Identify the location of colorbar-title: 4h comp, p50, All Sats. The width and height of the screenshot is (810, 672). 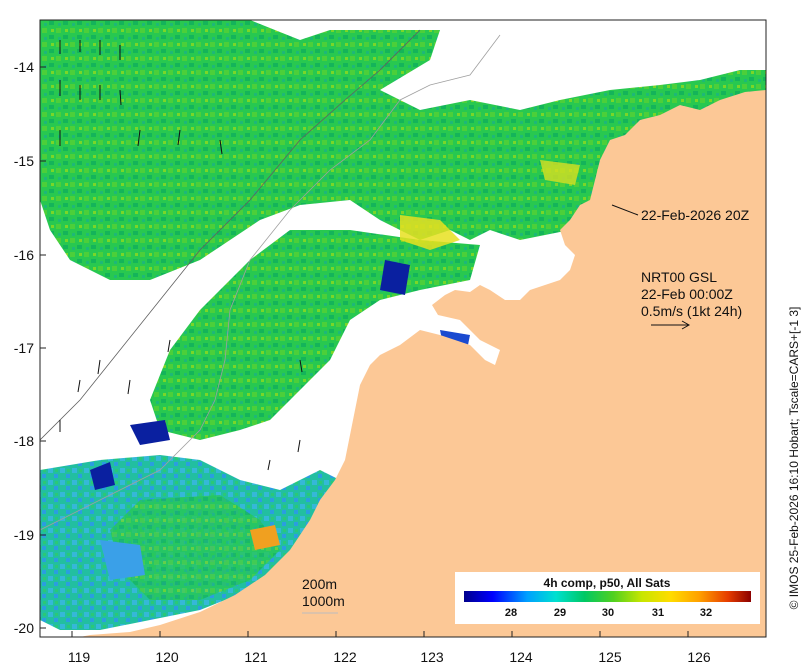
(607, 583).